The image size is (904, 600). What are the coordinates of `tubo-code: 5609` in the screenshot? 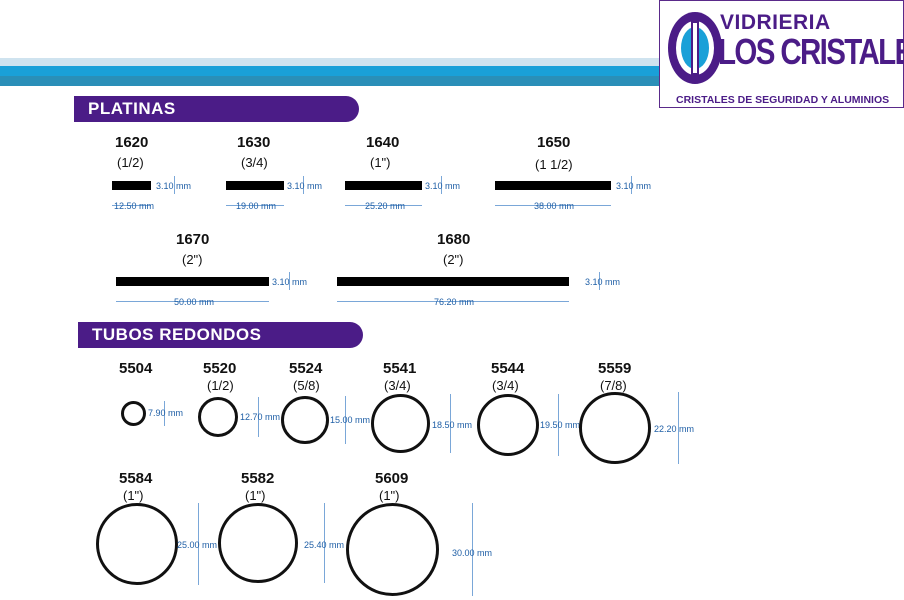 It's located at (392, 478).